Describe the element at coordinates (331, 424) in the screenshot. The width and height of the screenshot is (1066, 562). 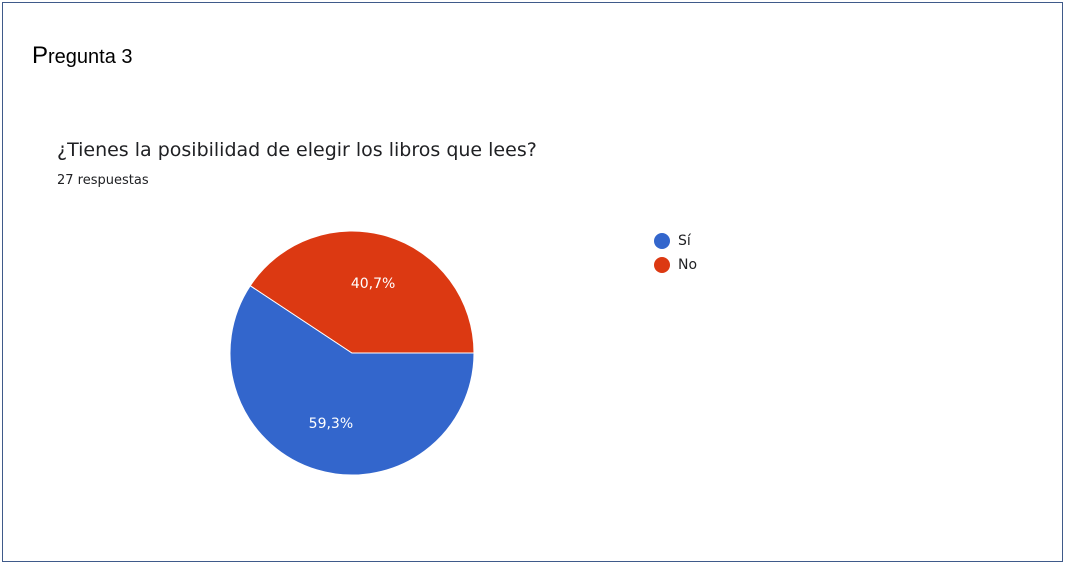
I see `pie-label-si: 59,3%` at that location.